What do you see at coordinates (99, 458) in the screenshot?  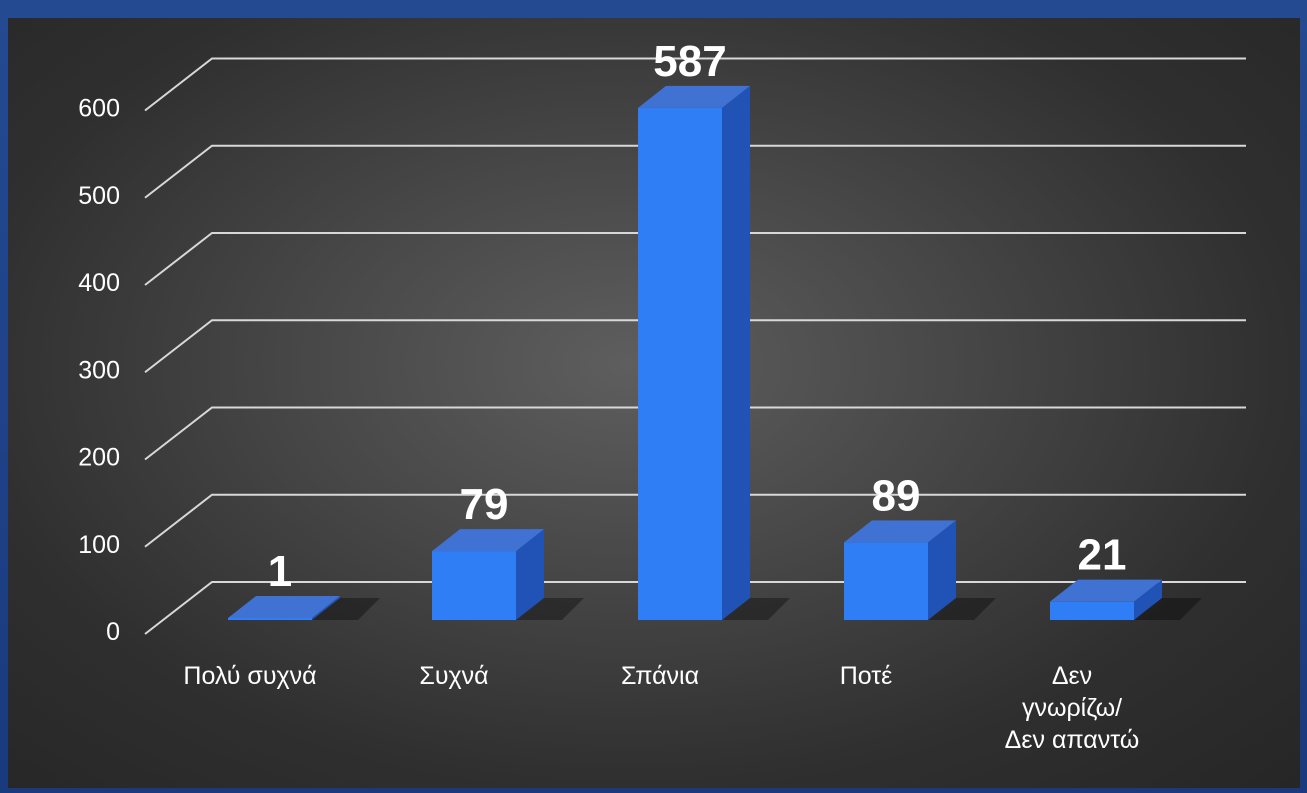 I see `y-tick-label: 200` at bounding box center [99, 458].